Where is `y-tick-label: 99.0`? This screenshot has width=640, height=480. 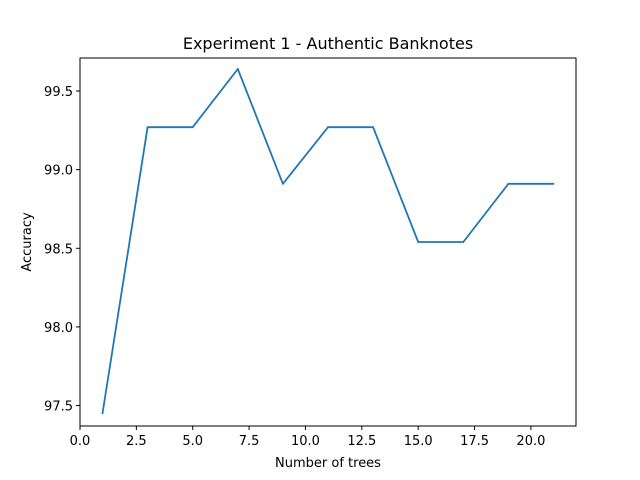 y-tick-label: 99.0 is located at coordinates (58, 171).